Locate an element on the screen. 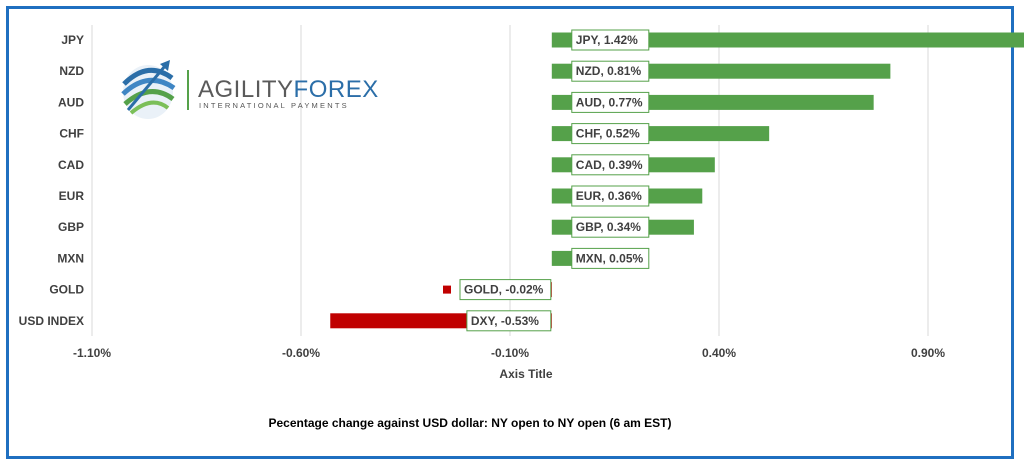  agility-forex-logo: AGILITYFOREX INTERNATIONAL PAYMENTS is located at coordinates (250, 89).